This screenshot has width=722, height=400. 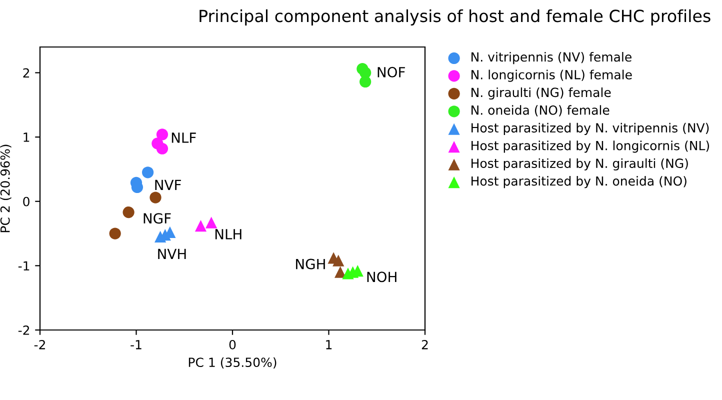 I want to click on annotation: NLH, so click(x=228, y=234).